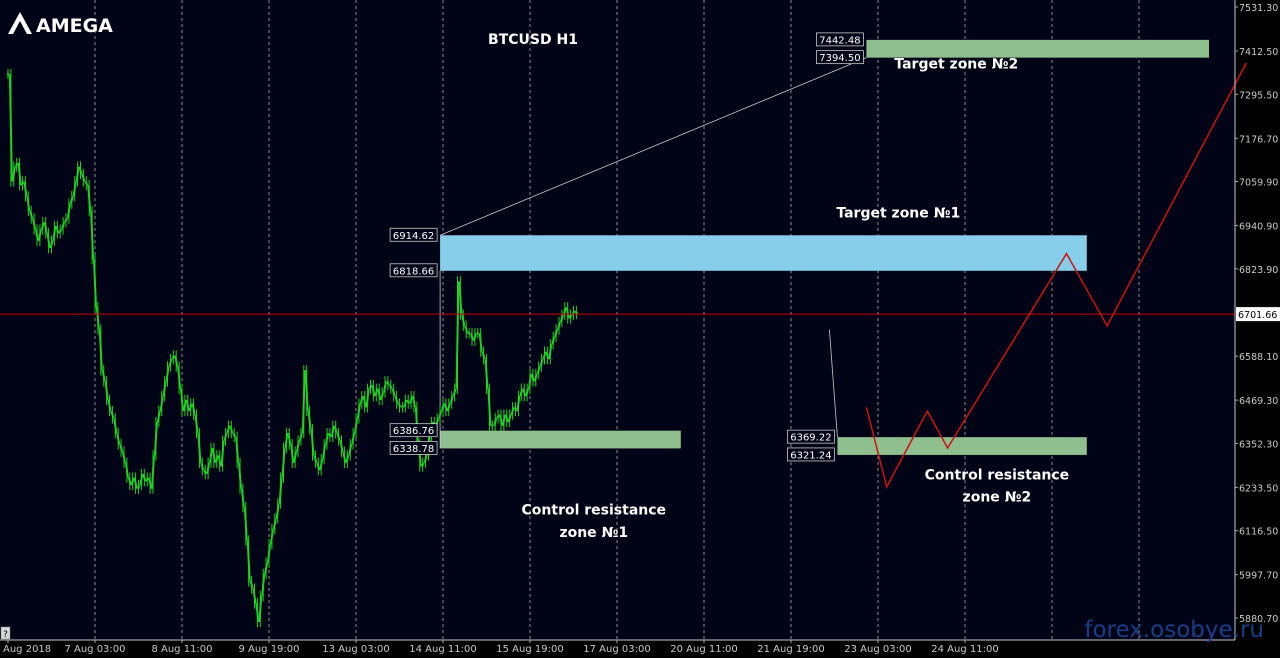  Describe the element at coordinates (1258, 52) in the screenshot. I see `y-tick-label: 7412.50` at that location.